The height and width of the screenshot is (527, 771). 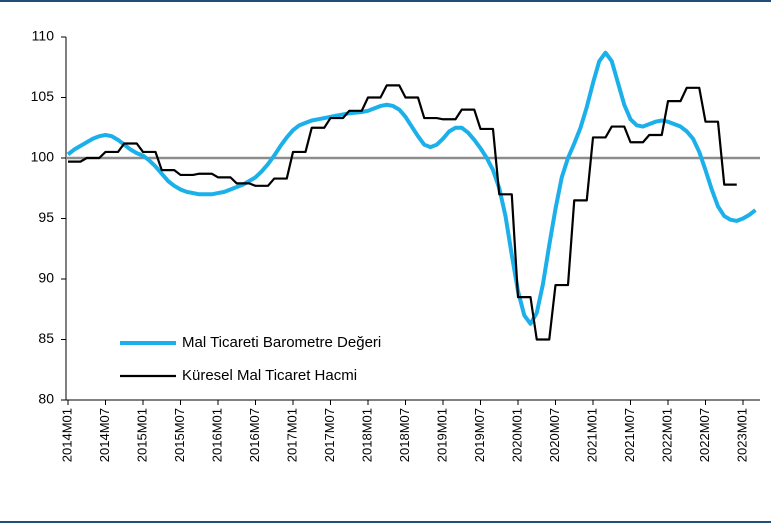 I want to click on x-tick-label: 2014M01, so click(x=66, y=435).